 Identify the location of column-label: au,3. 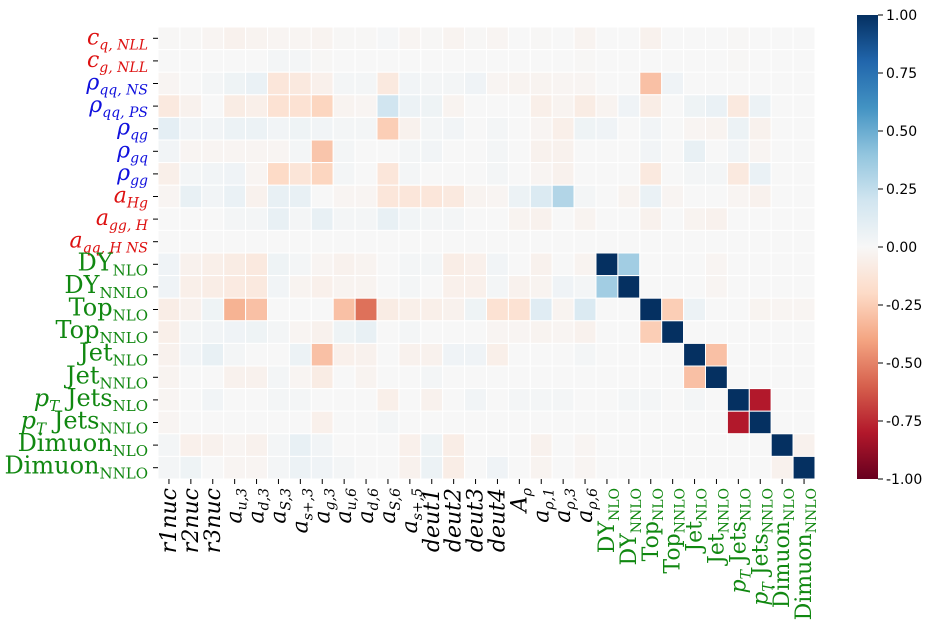
(237, 506).